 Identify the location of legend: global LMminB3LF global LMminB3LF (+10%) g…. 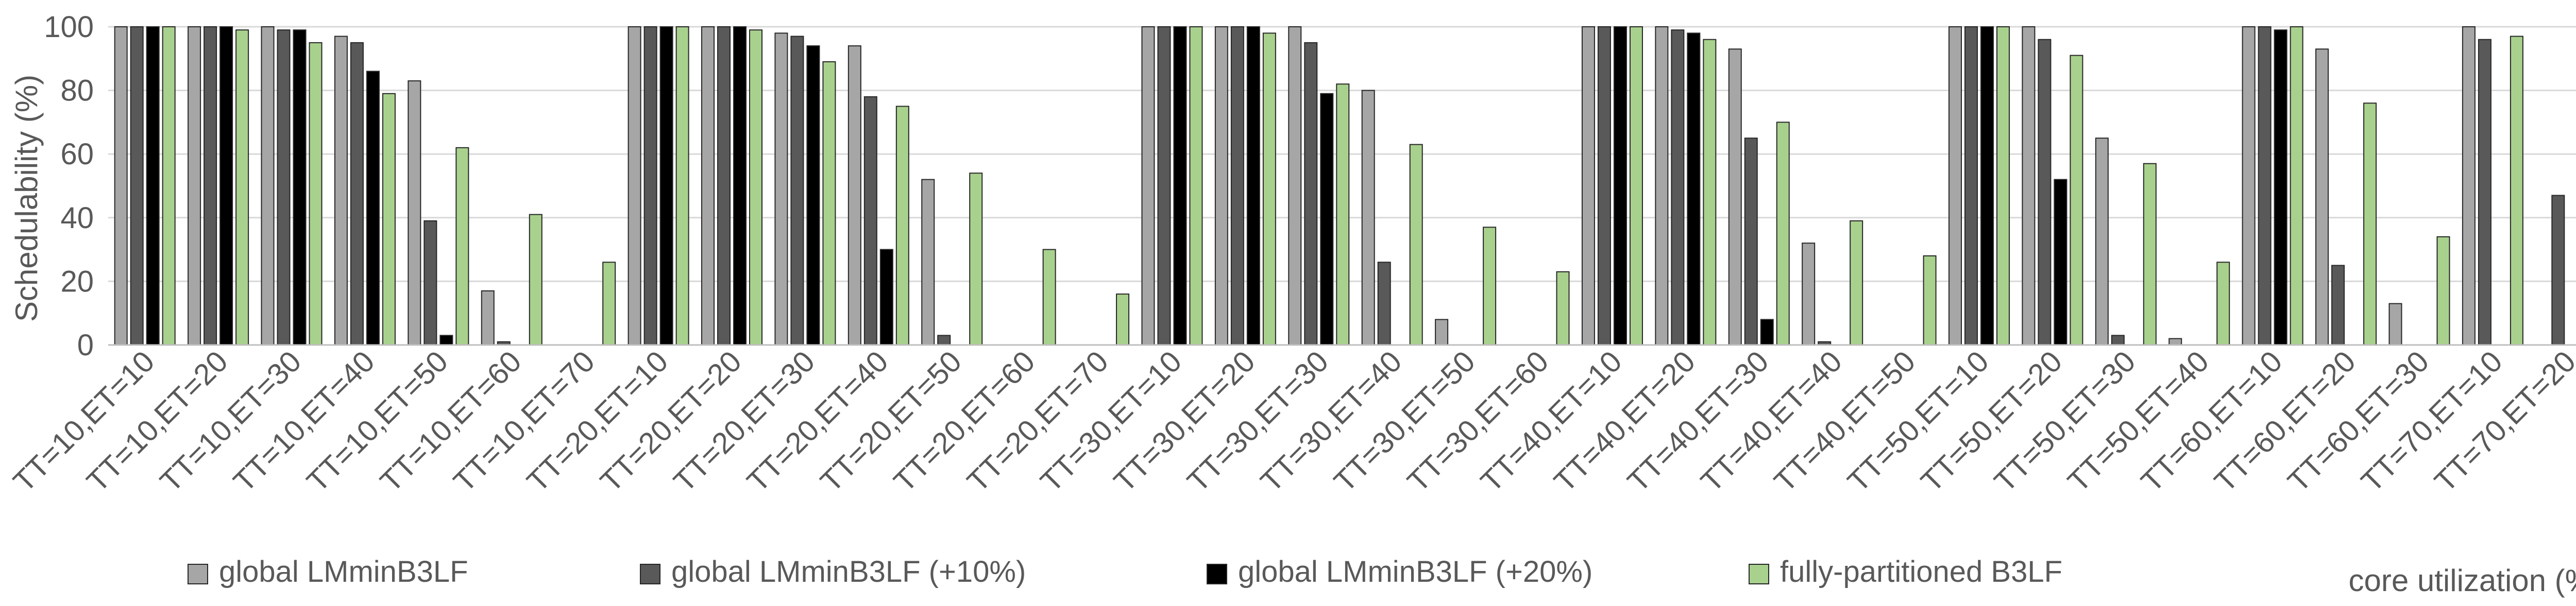
(1125, 571).